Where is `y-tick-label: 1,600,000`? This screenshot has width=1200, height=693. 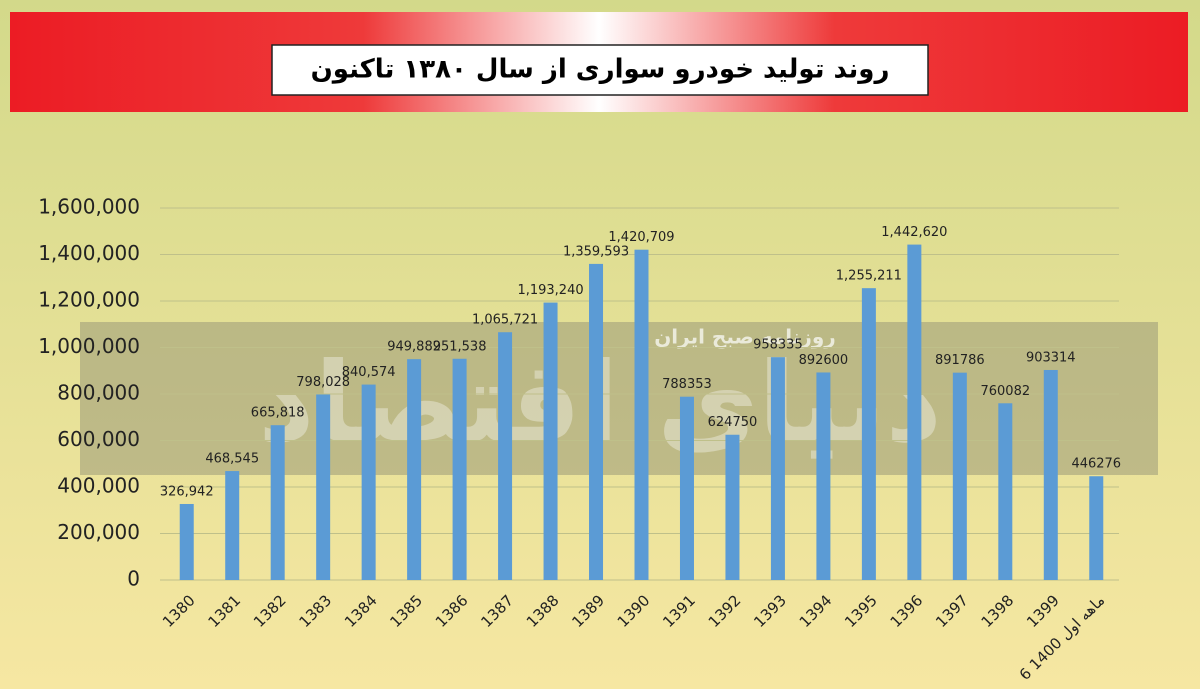 y-tick-label: 1,600,000 is located at coordinates (89, 207).